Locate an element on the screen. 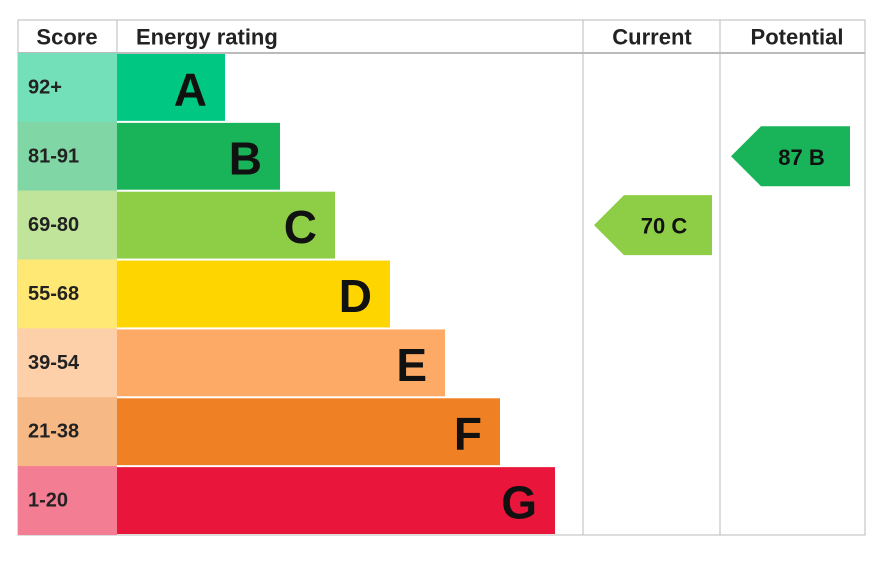  score-label: 69-80 is located at coordinates (53, 225).